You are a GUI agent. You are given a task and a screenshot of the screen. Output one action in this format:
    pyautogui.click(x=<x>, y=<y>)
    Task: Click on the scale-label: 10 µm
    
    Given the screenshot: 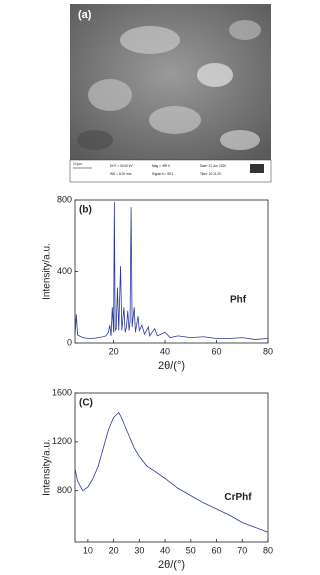 What is the action you would take?
    pyautogui.click(x=77, y=164)
    